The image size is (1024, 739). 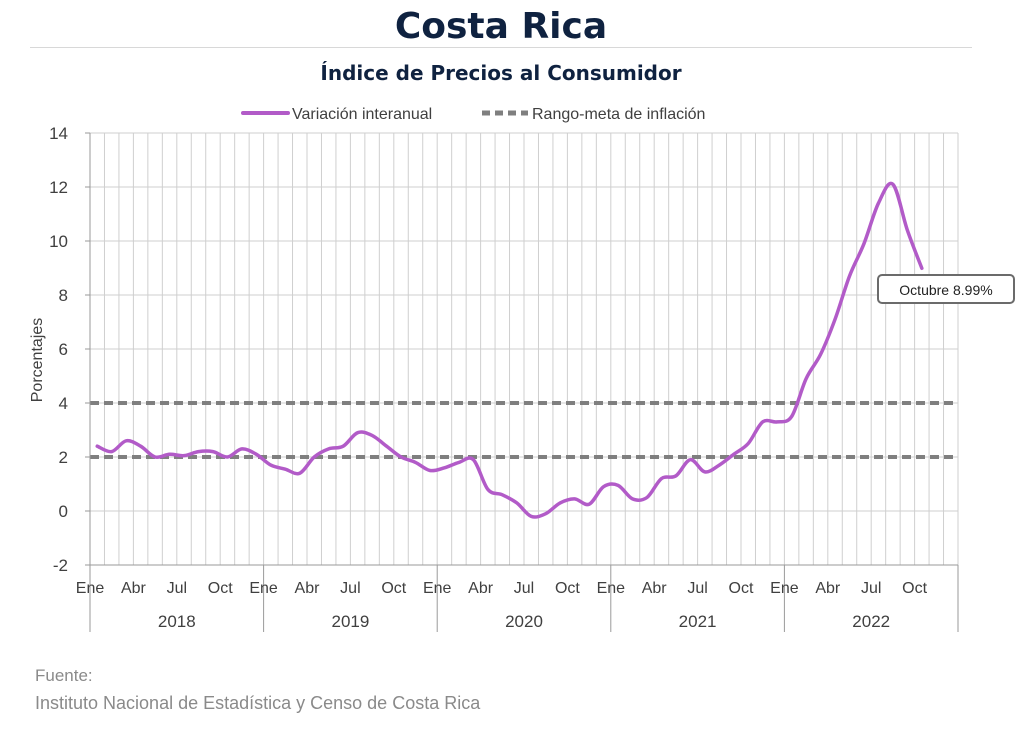 I want to click on legend-label-rango-meta: Rango-meta de inflación, so click(x=618, y=114).